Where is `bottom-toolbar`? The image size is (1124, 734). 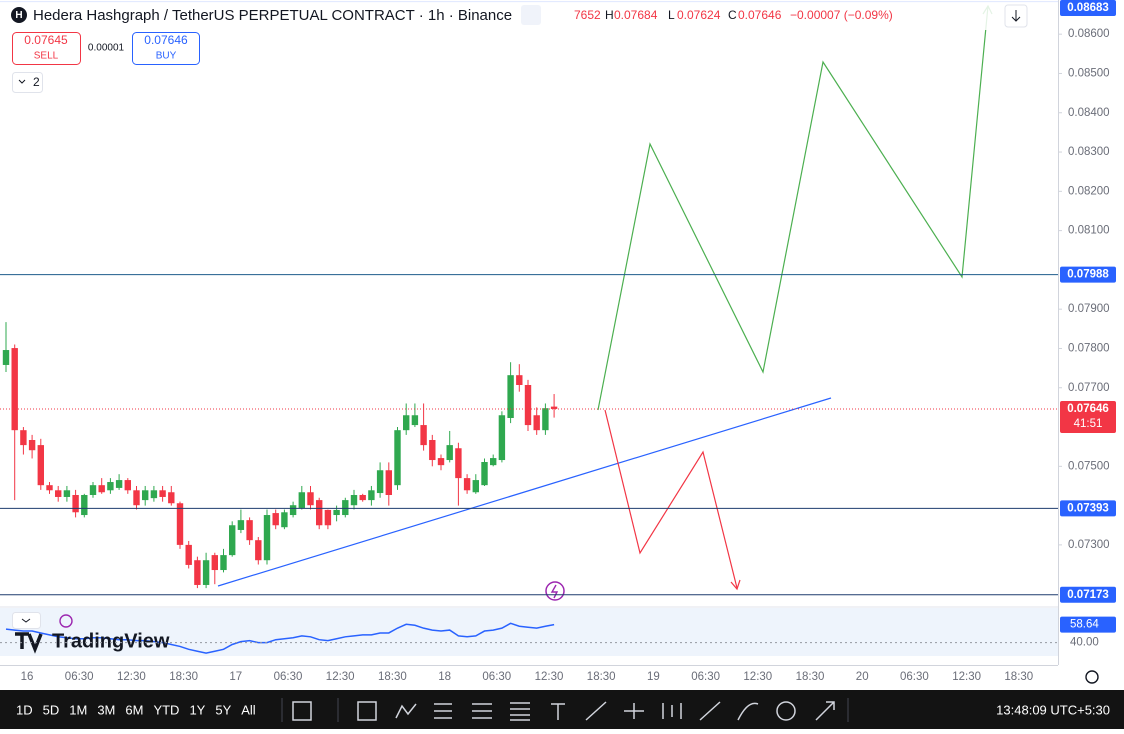
bottom-toolbar is located at coordinates (562, 709).